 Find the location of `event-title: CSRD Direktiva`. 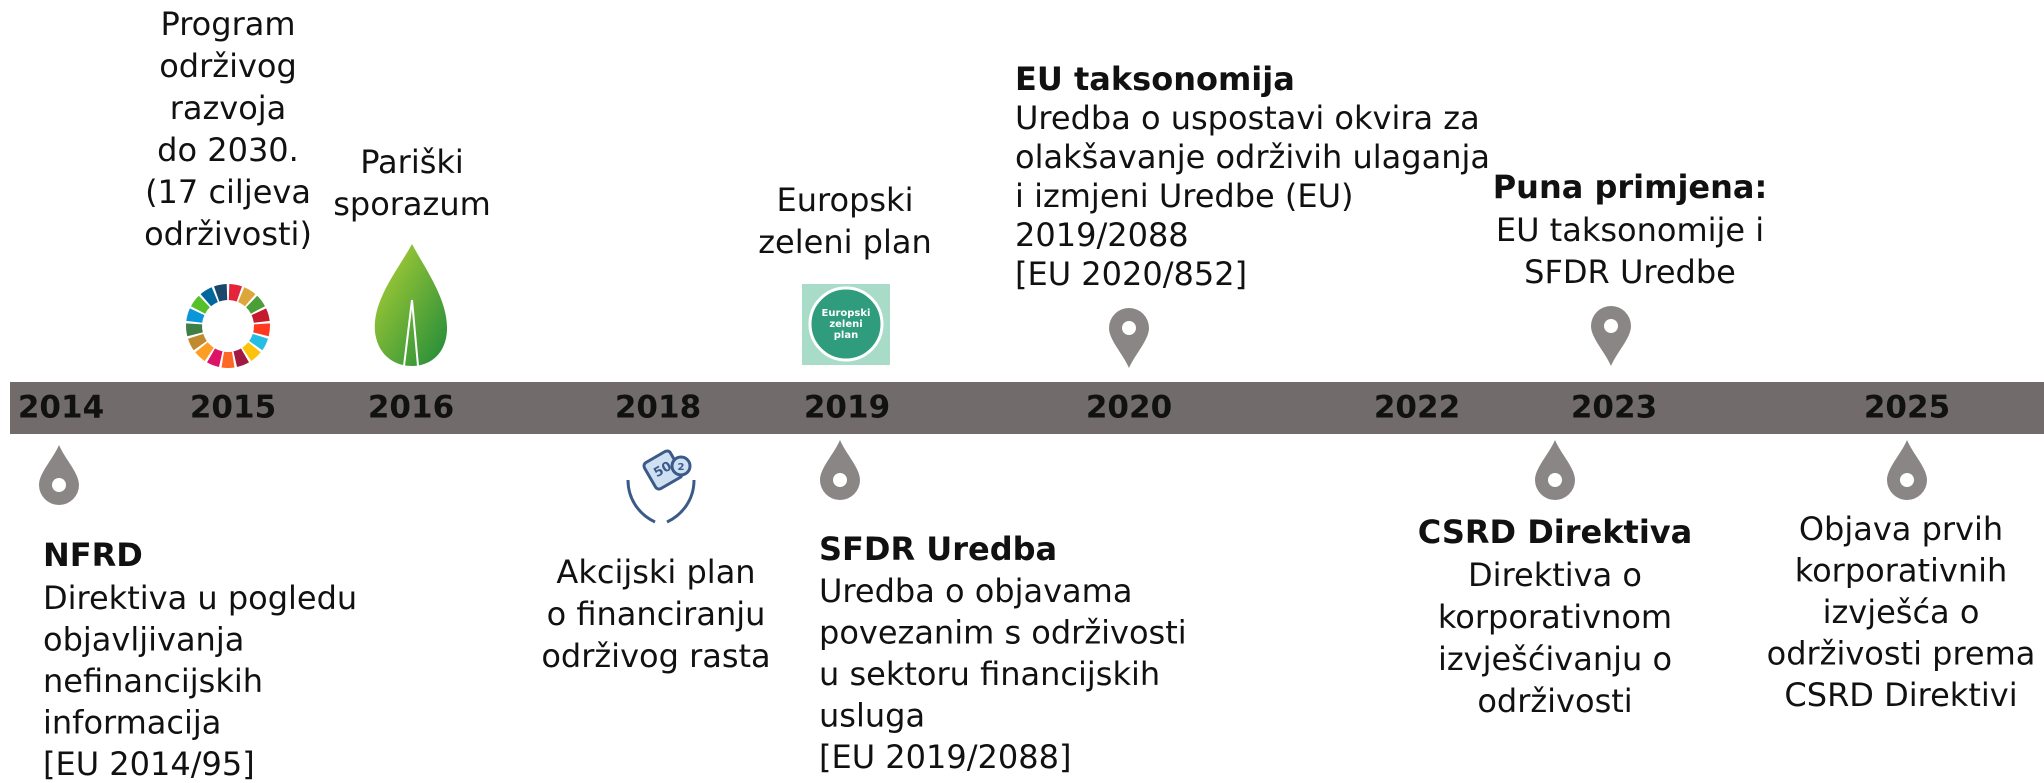

event-title: CSRD Direktiva is located at coordinates (1555, 532).